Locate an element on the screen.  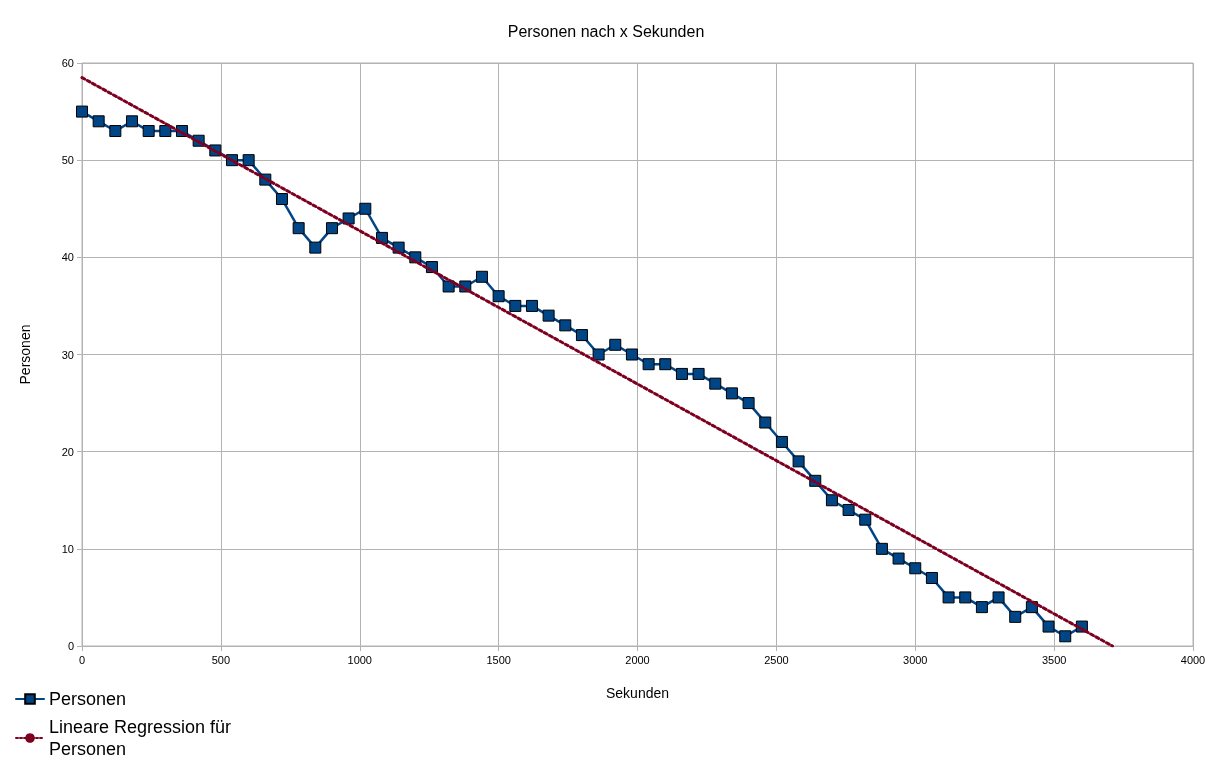
x-tick-label: 2000 is located at coordinates (637, 659).